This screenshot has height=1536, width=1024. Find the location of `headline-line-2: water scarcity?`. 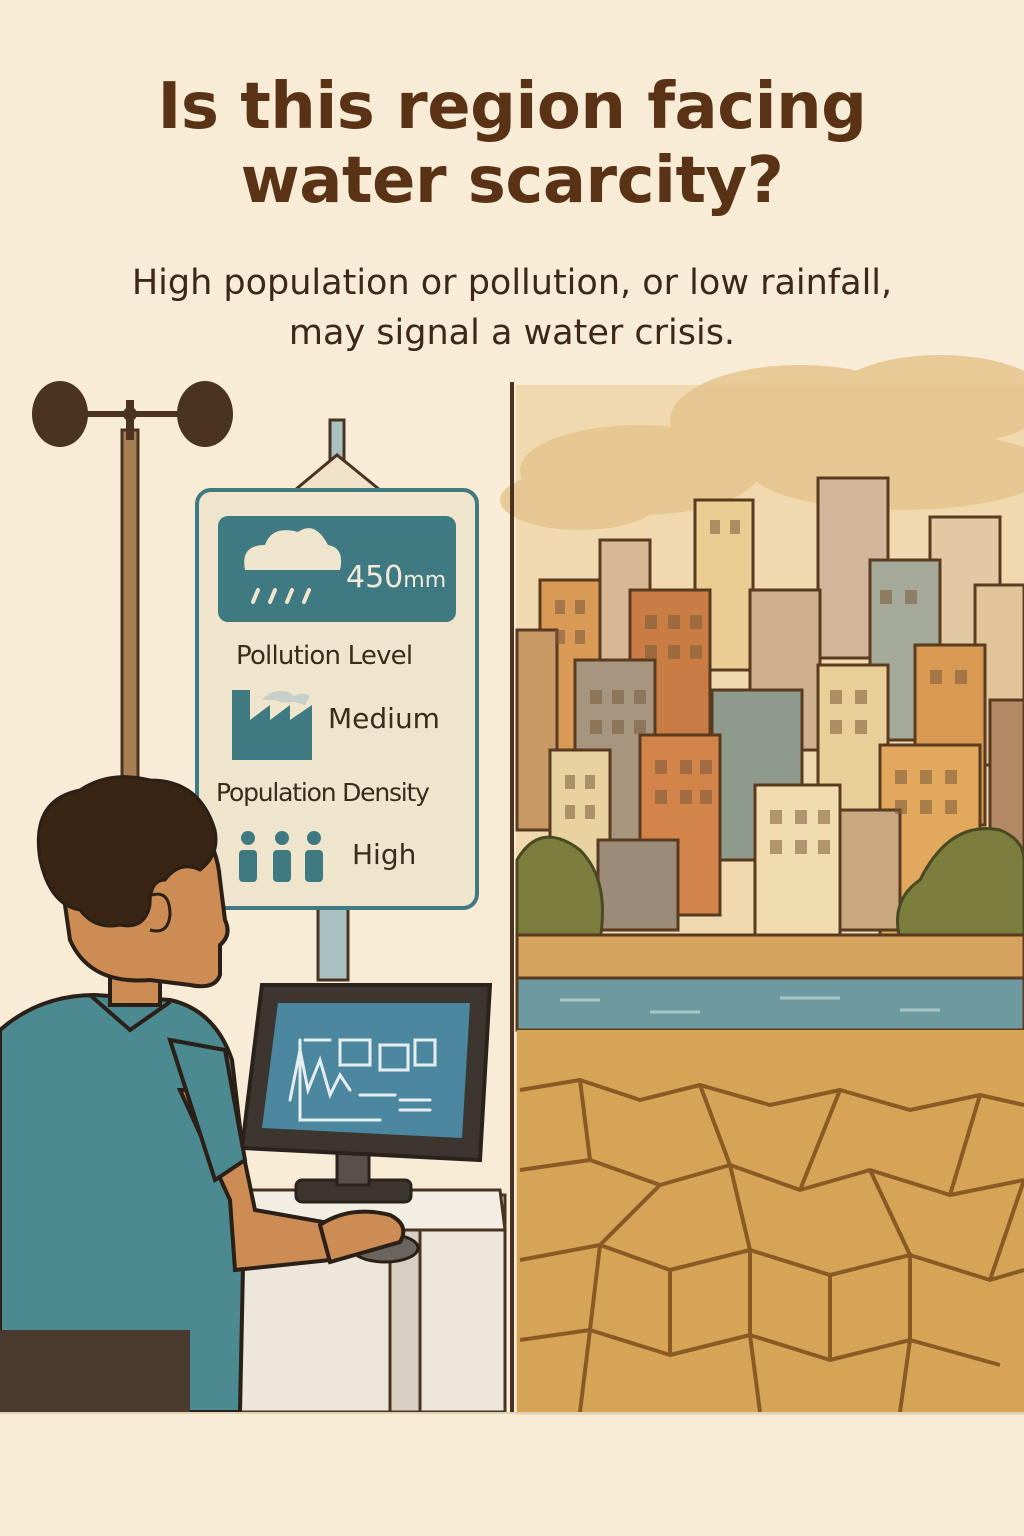

headline-line-2: water scarcity? is located at coordinates (512, 181).